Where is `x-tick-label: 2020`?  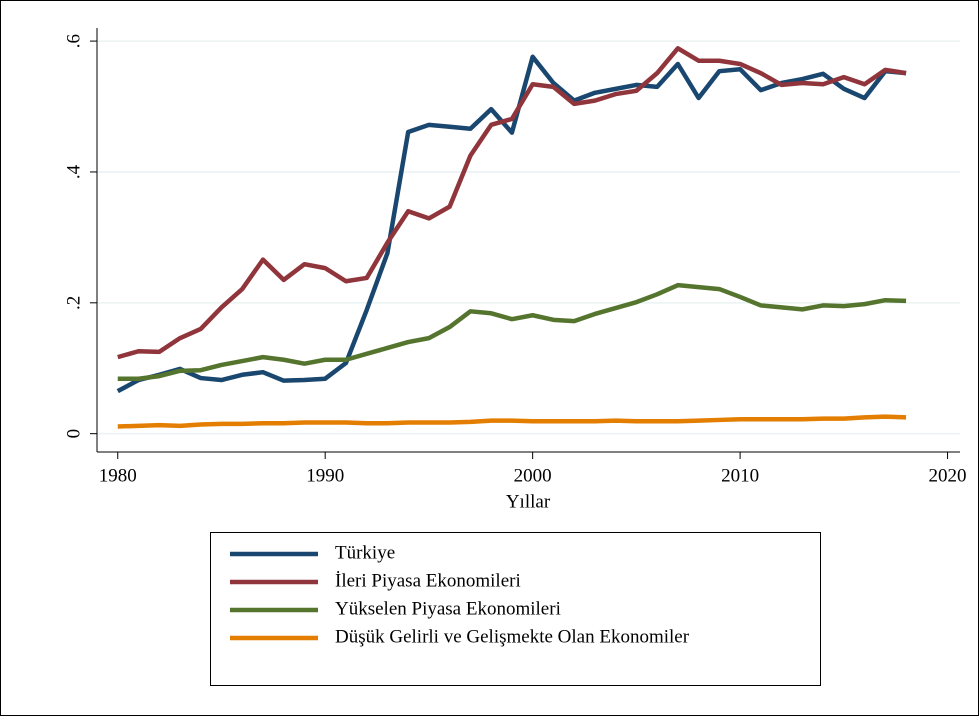 x-tick-label: 2020 is located at coordinates (948, 475).